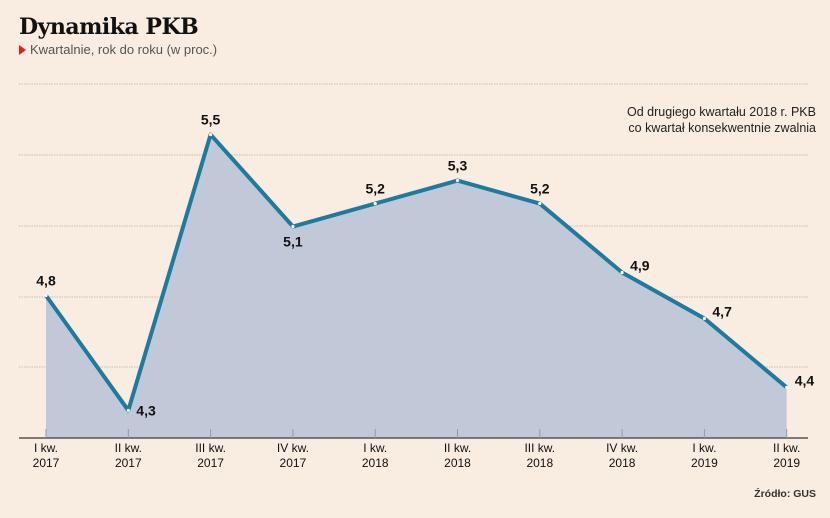 Image resolution: width=830 pixels, height=518 pixels. I want to click on triangle-marker-icon, so click(22, 49).